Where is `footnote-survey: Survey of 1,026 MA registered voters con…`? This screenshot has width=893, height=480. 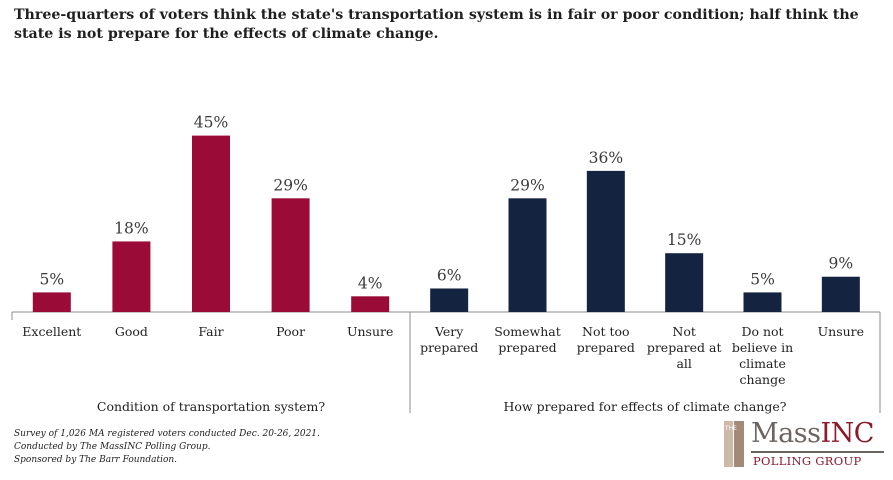
footnote-survey: Survey of 1,026 MA registered voters con… is located at coordinates (167, 434).